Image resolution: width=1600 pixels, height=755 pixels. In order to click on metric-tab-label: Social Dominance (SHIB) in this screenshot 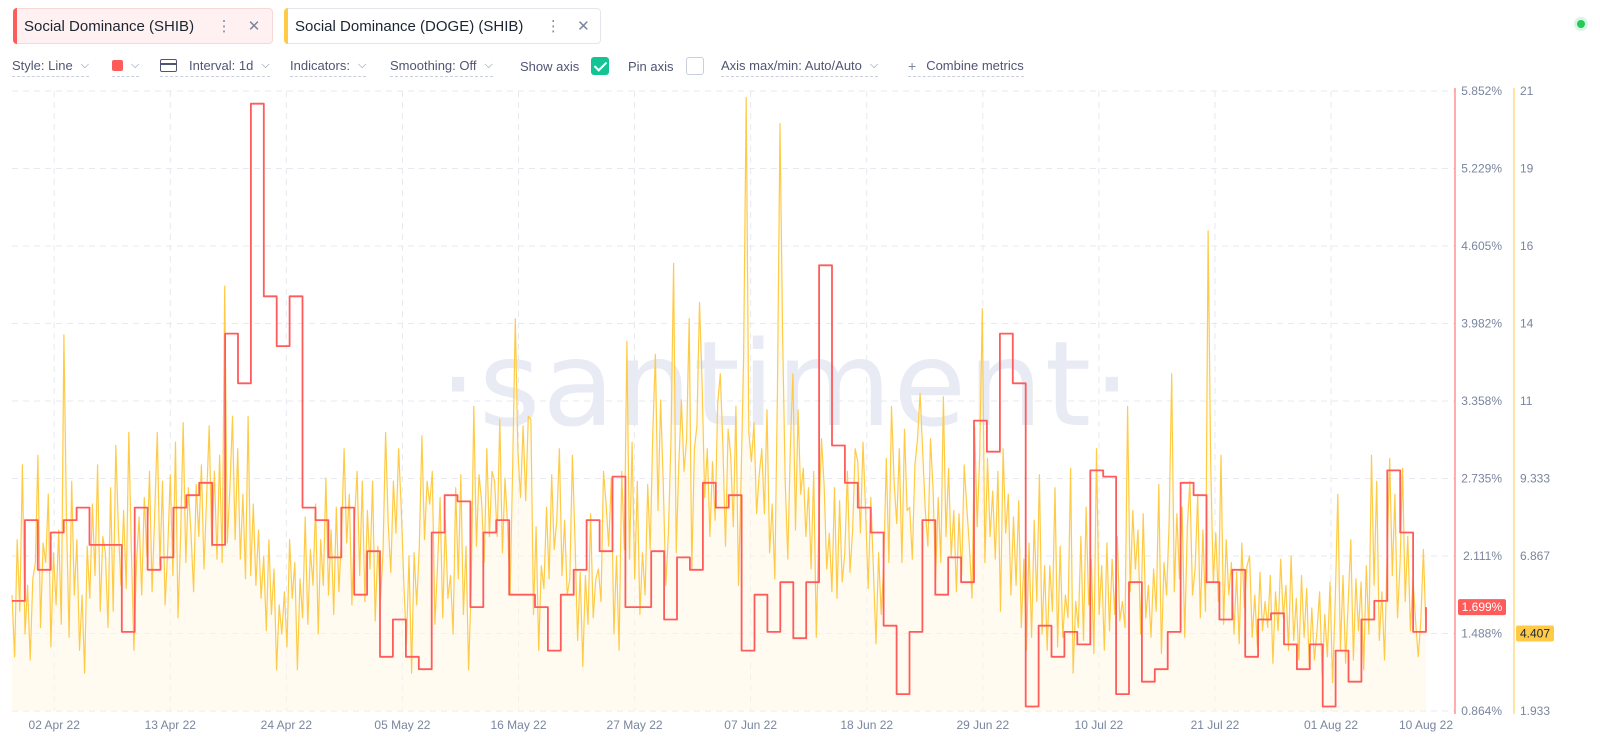, I will do `click(109, 26)`.